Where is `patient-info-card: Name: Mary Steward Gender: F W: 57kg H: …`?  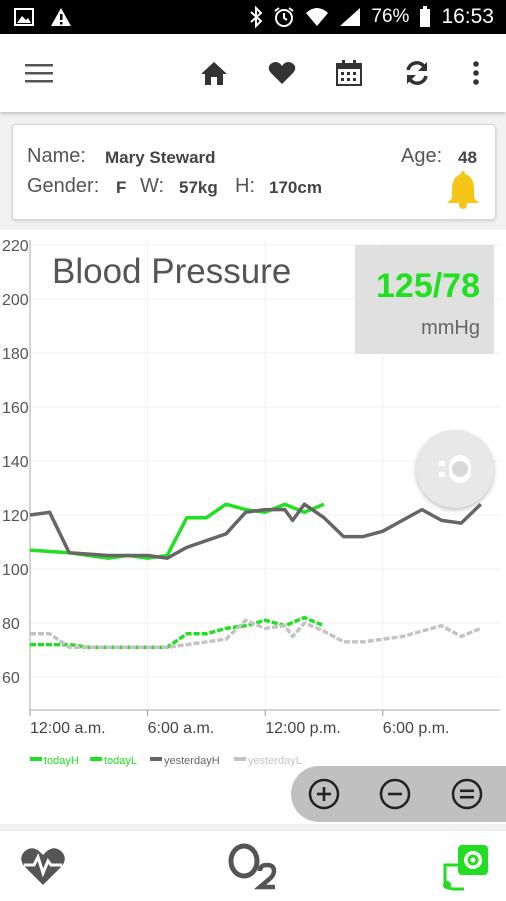 patient-info-card: Name: Mary Steward Gender: F W: 57kg H: … is located at coordinates (254, 172).